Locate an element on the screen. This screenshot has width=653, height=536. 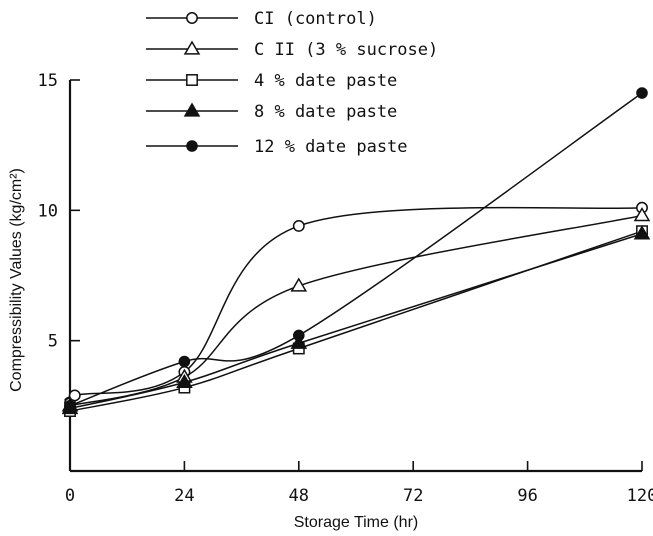
legend-item: C II (3 % sucrose) is located at coordinates (292, 50).